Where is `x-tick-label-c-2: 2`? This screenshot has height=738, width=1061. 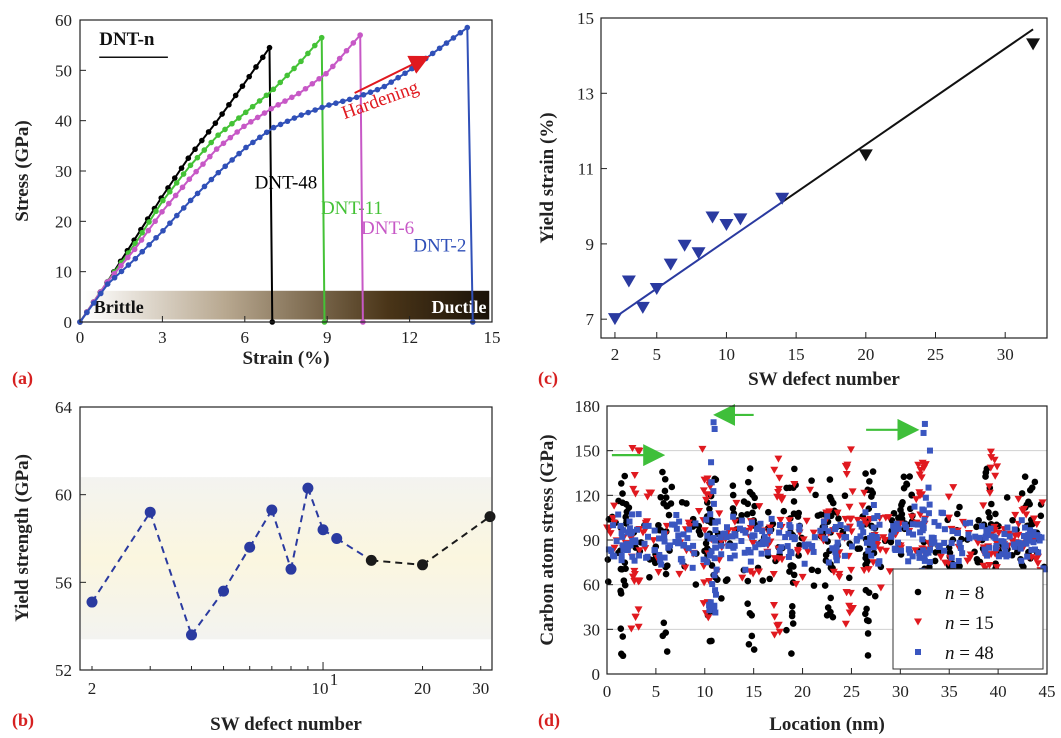
x-tick-label-c-2: 2 is located at coordinates (615, 354).